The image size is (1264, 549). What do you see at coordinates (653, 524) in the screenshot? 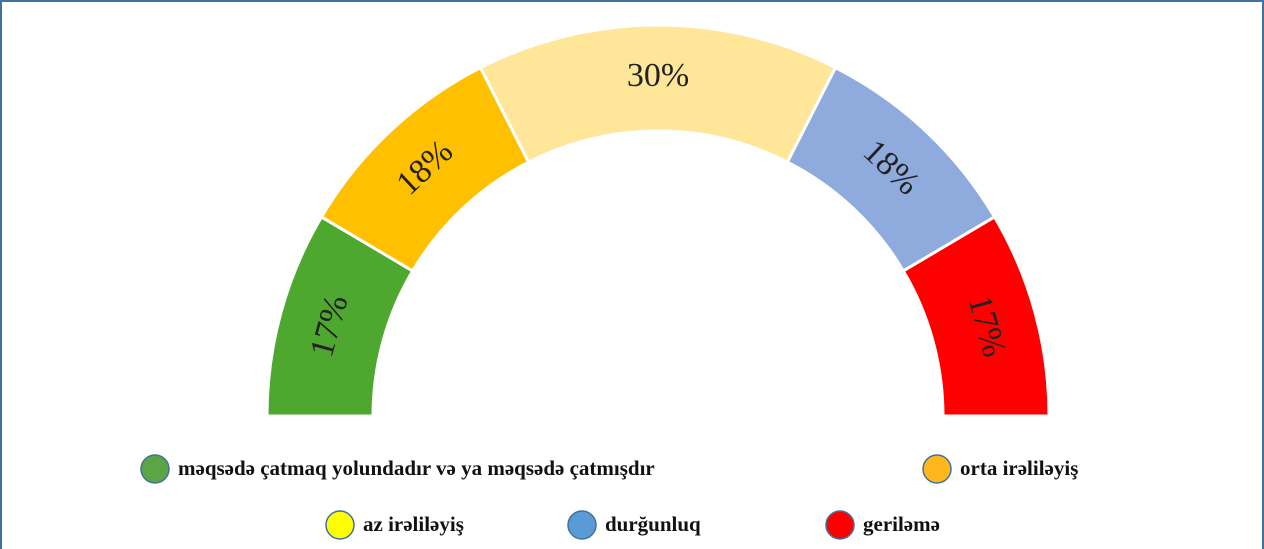
I see `legend-label: durğunluq` at bounding box center [653, 524].